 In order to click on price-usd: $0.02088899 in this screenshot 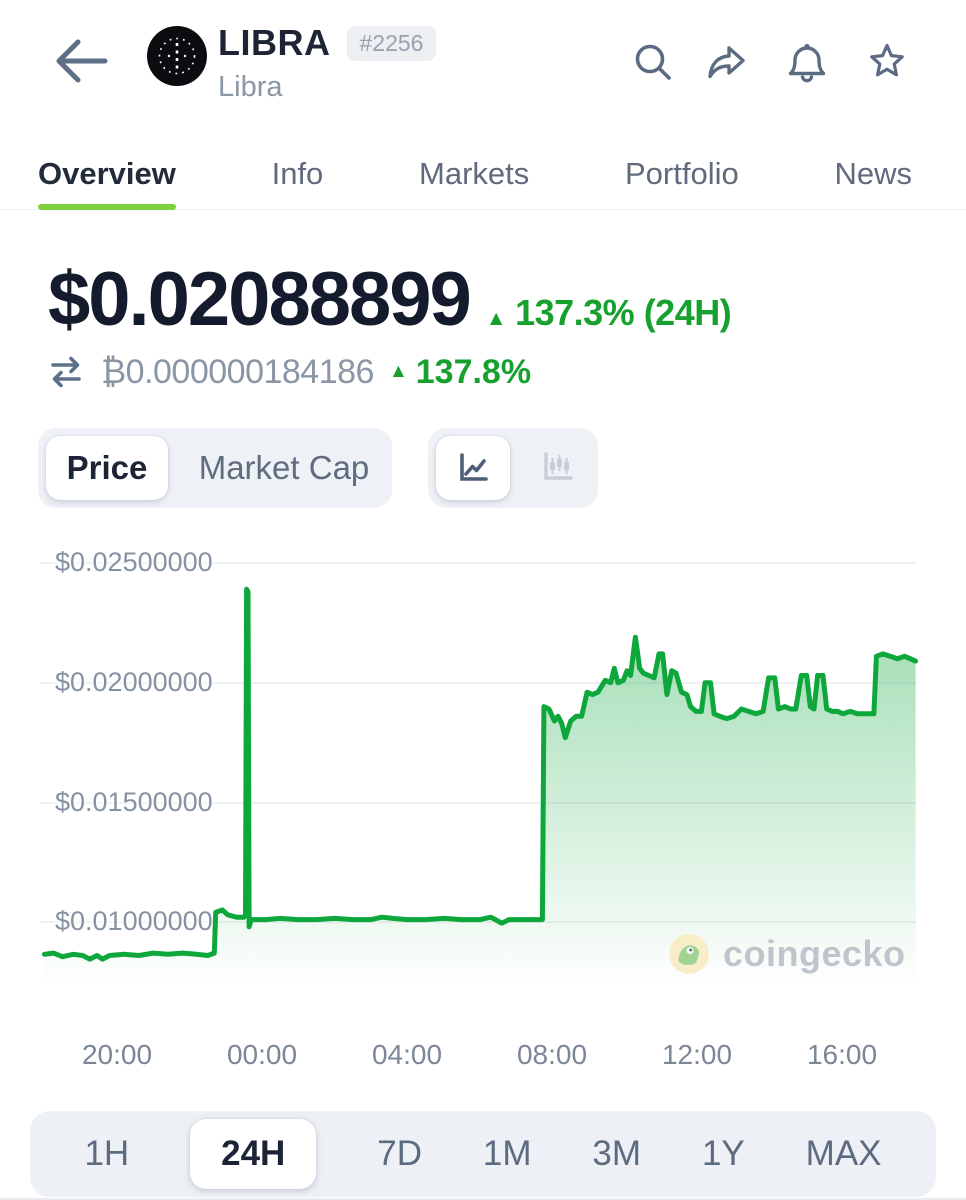, I will do `click(260, 299)`.